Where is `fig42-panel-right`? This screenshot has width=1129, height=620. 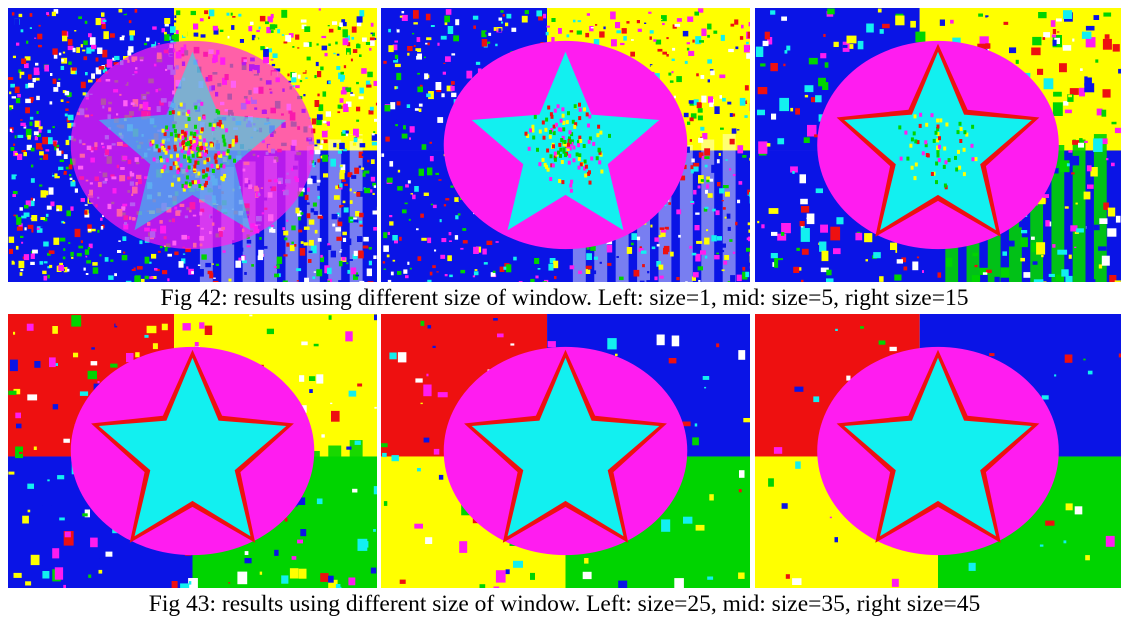 fig42-panel-right is located at coordinates (938, 145).